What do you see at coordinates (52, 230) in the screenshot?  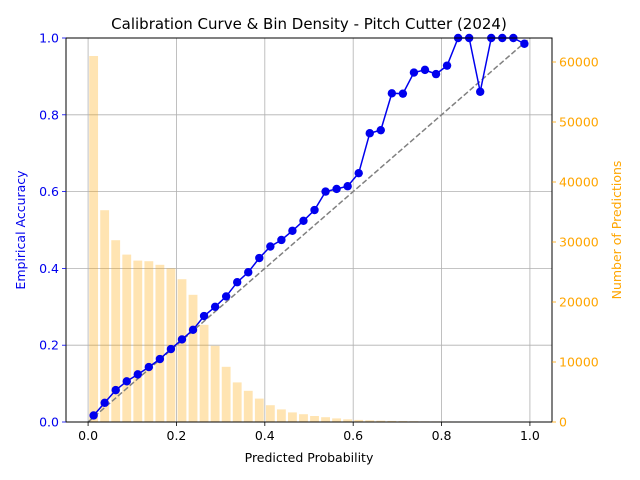 I see `y-left-axis-ticks: 0.0 0.2 0.4 0.6 0.8 1.0` at bounding box center [52, 230].